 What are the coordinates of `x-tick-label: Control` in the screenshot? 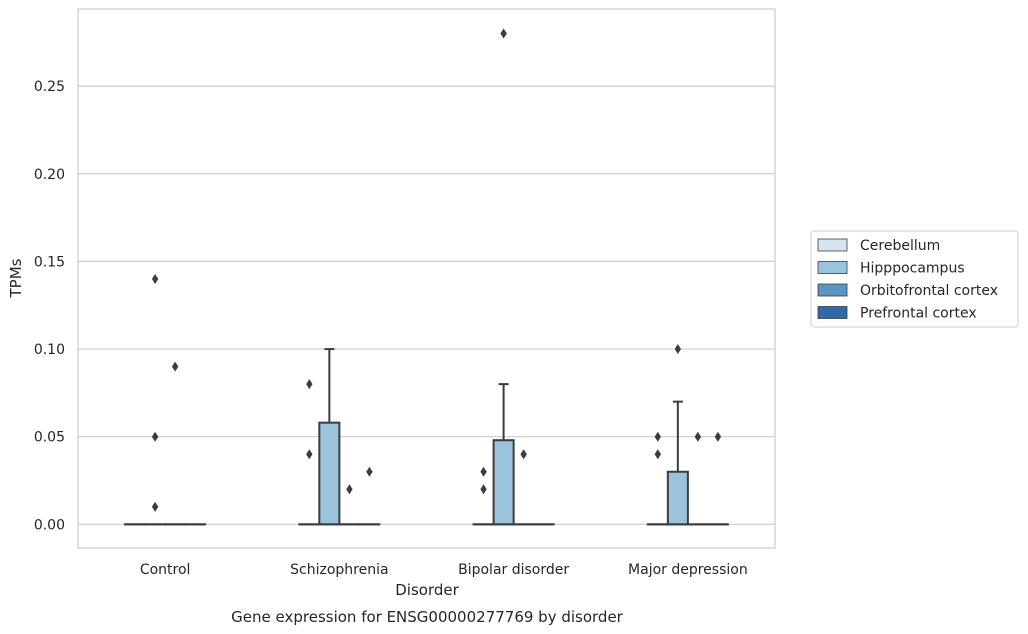 It's located at (165, 570).